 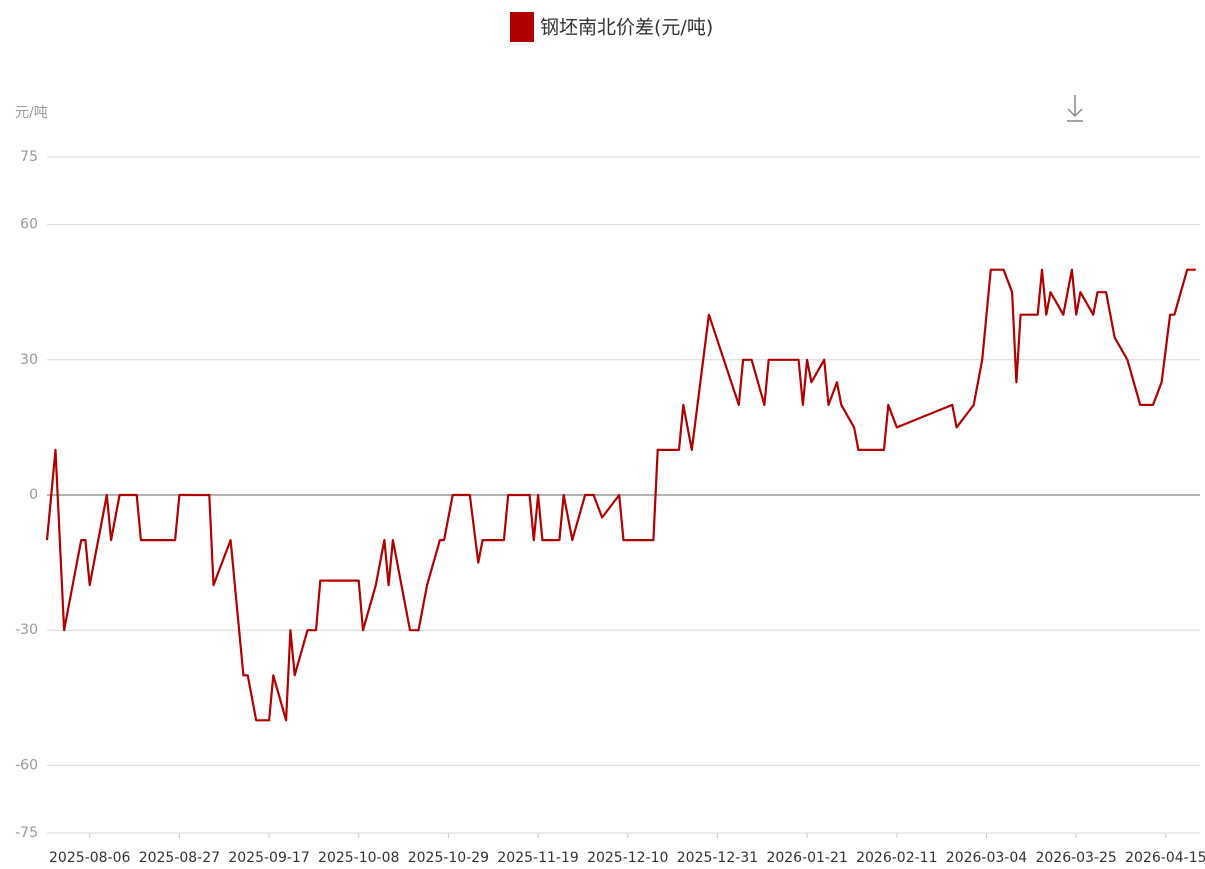 What do you see at coordinates (89, 858) in the screenshot?
I see `x-tick-label: 2025-08-06` at bounding box center [89, 858].